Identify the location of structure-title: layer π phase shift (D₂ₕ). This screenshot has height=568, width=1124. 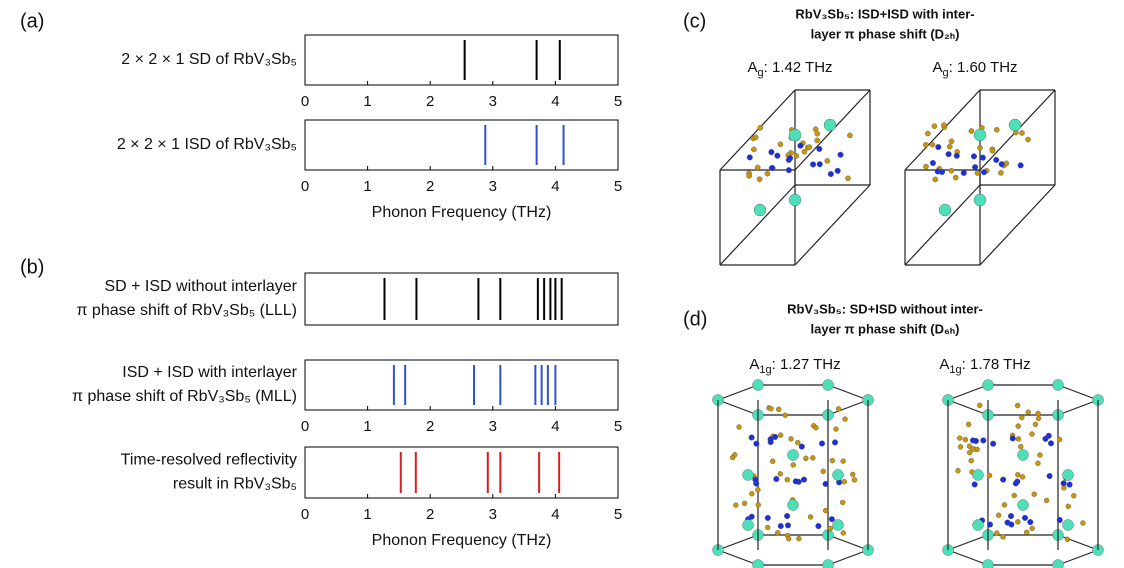
(885, 33).